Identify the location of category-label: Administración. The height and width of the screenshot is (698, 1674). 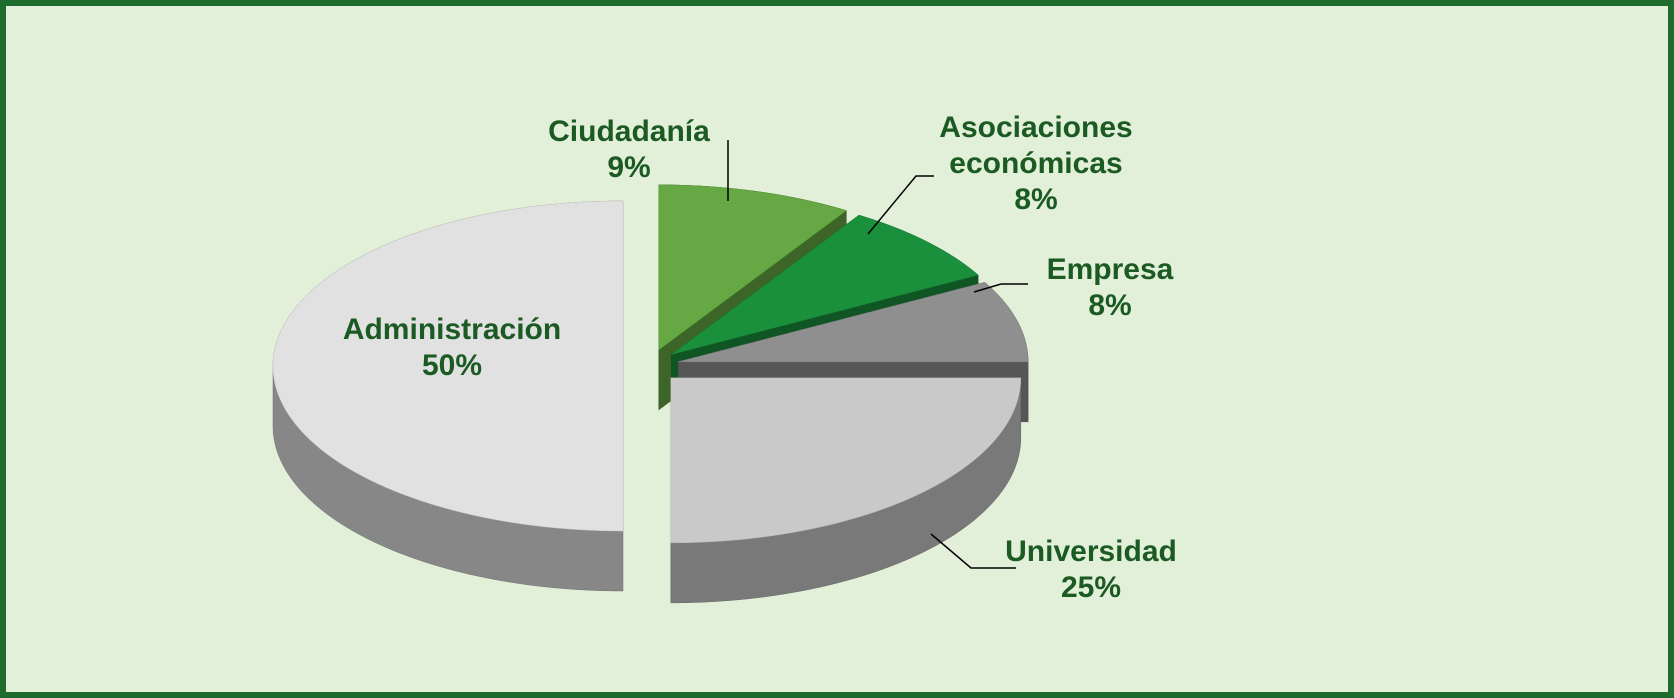
(452, 329).